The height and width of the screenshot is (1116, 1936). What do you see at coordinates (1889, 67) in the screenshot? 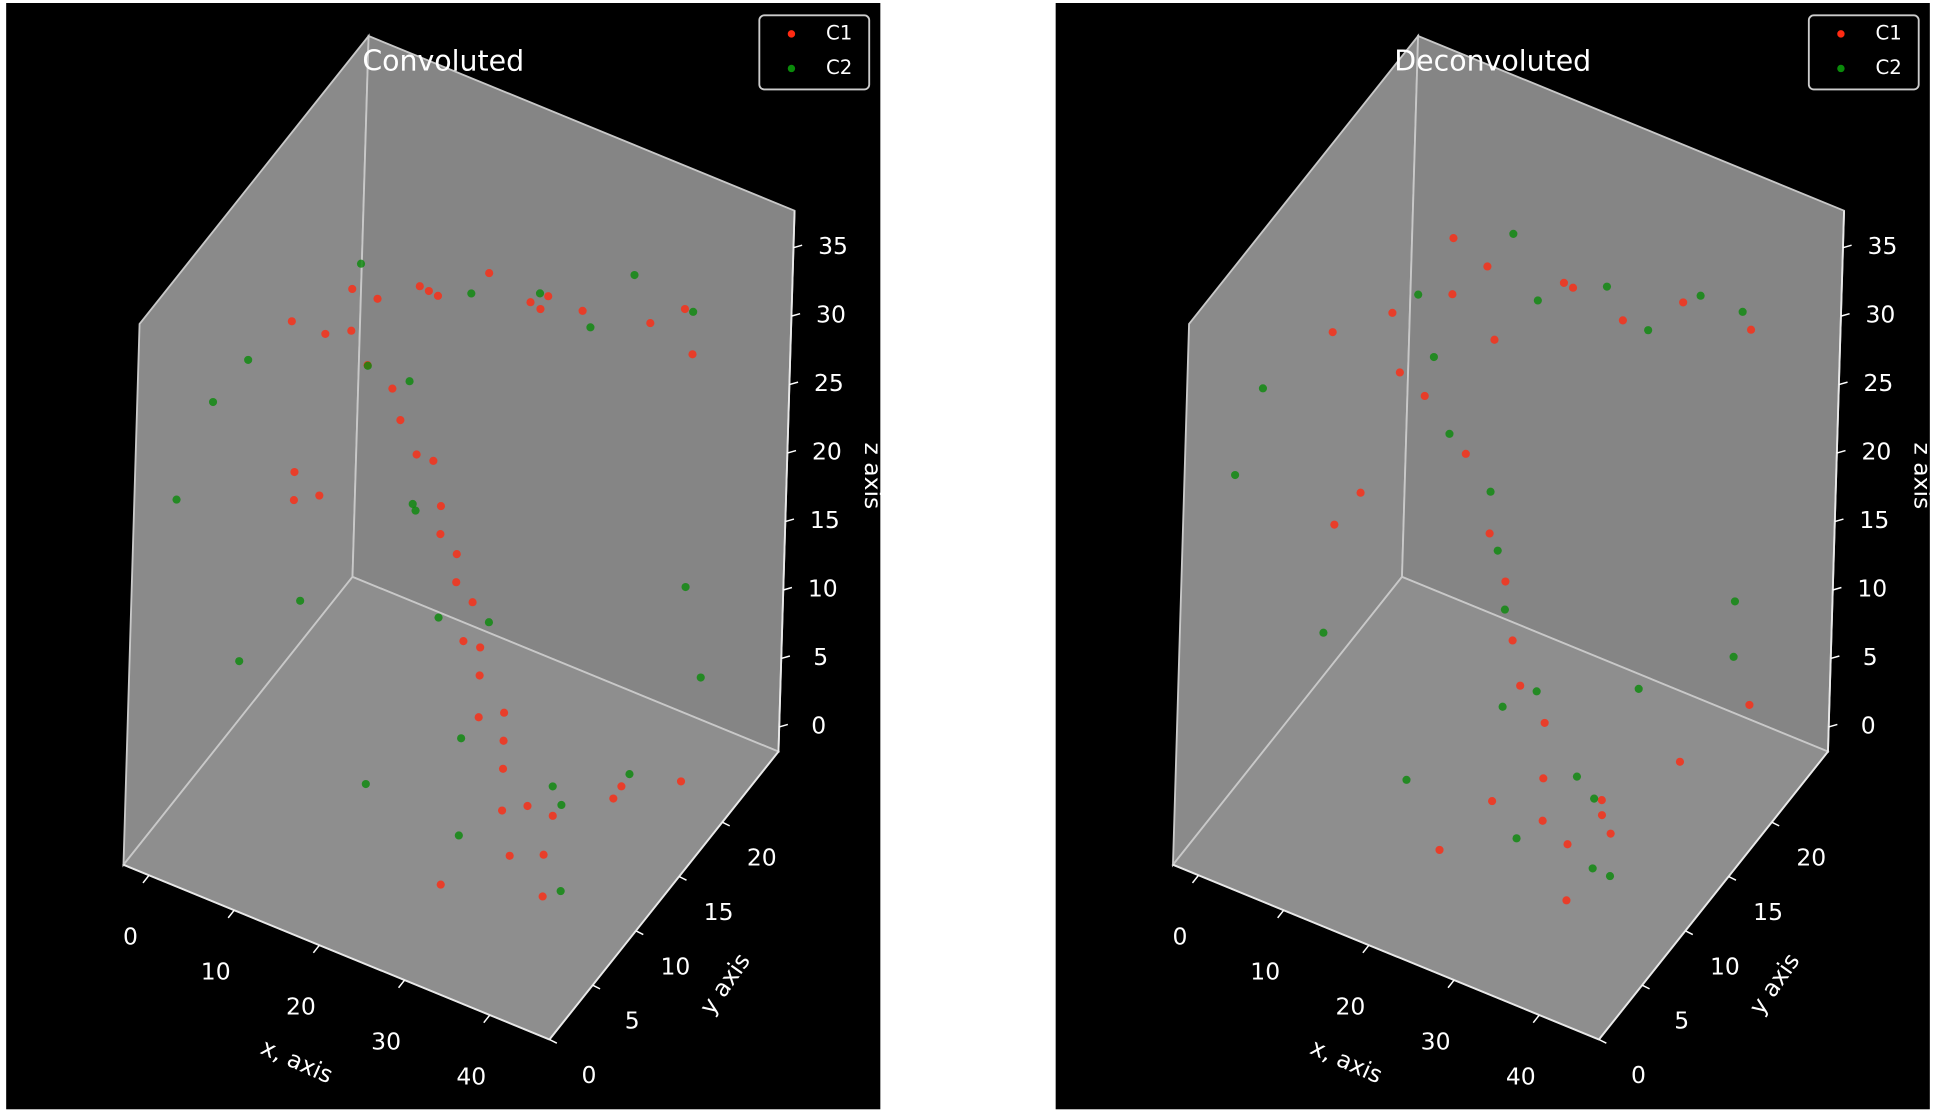
I see `legend-label: C2` at bounding box center [1889, 67].